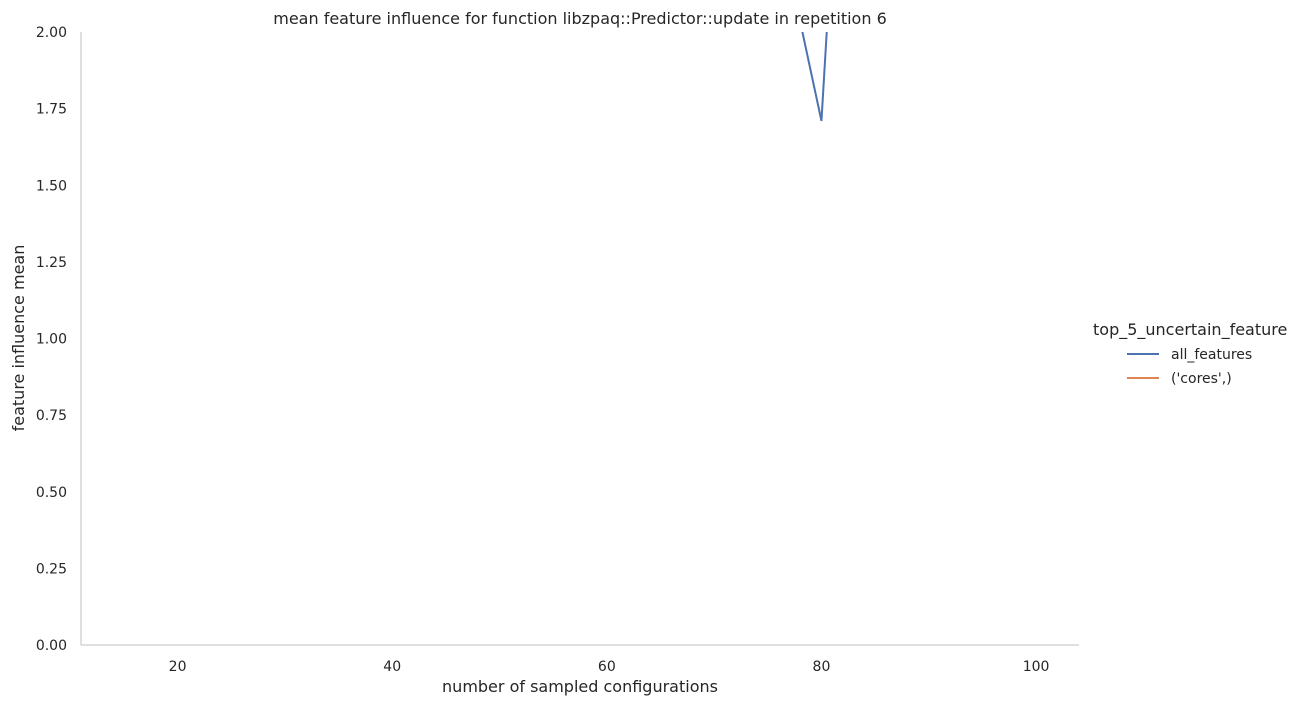 The height and width of the screenshot is (706, 1308). I want to click on series-layer, so click(814, 77).